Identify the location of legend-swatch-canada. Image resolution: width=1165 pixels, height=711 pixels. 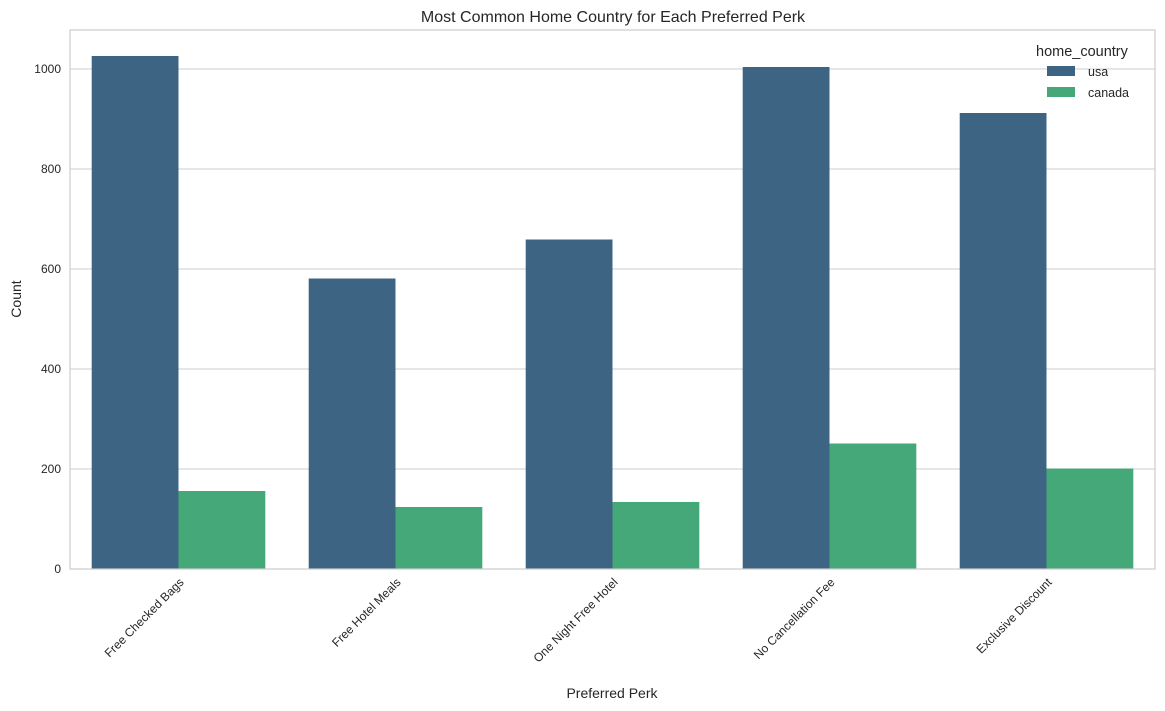
(1061, 92).